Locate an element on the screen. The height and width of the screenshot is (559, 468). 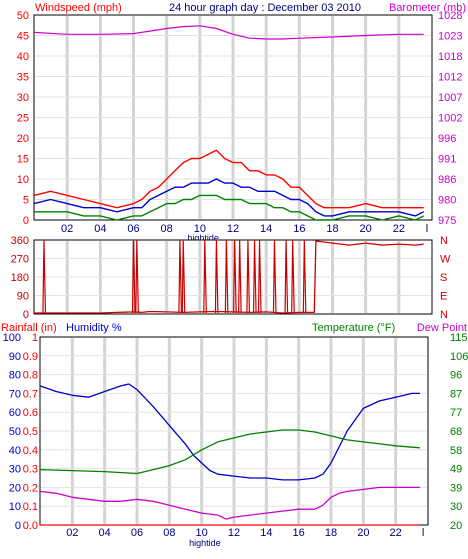
wind-x-tick: 10 is located at coordinates (200, 229).